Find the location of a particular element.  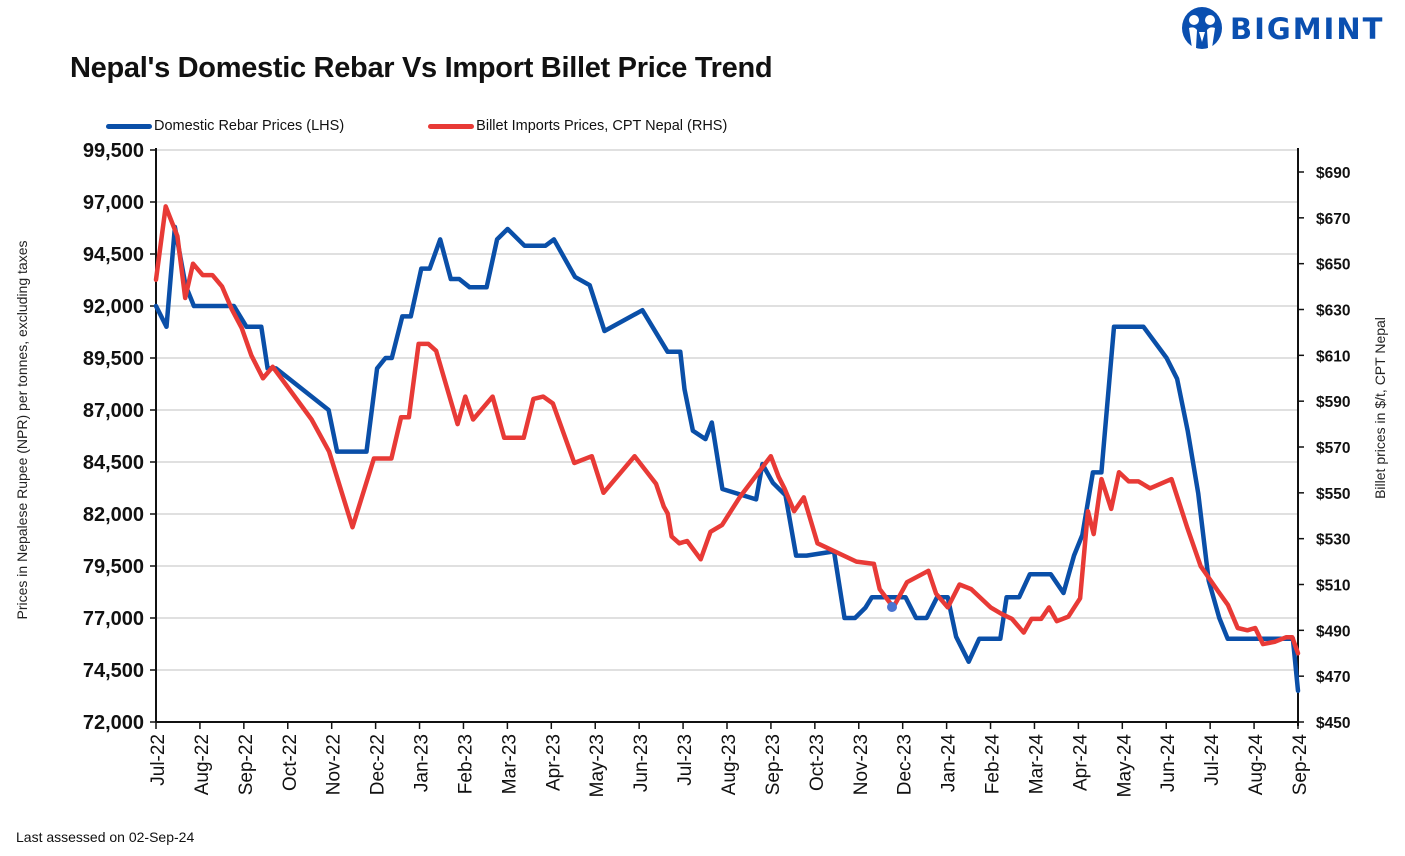

y-tick-label-right: $670 is located at coordinates (1333, 219).